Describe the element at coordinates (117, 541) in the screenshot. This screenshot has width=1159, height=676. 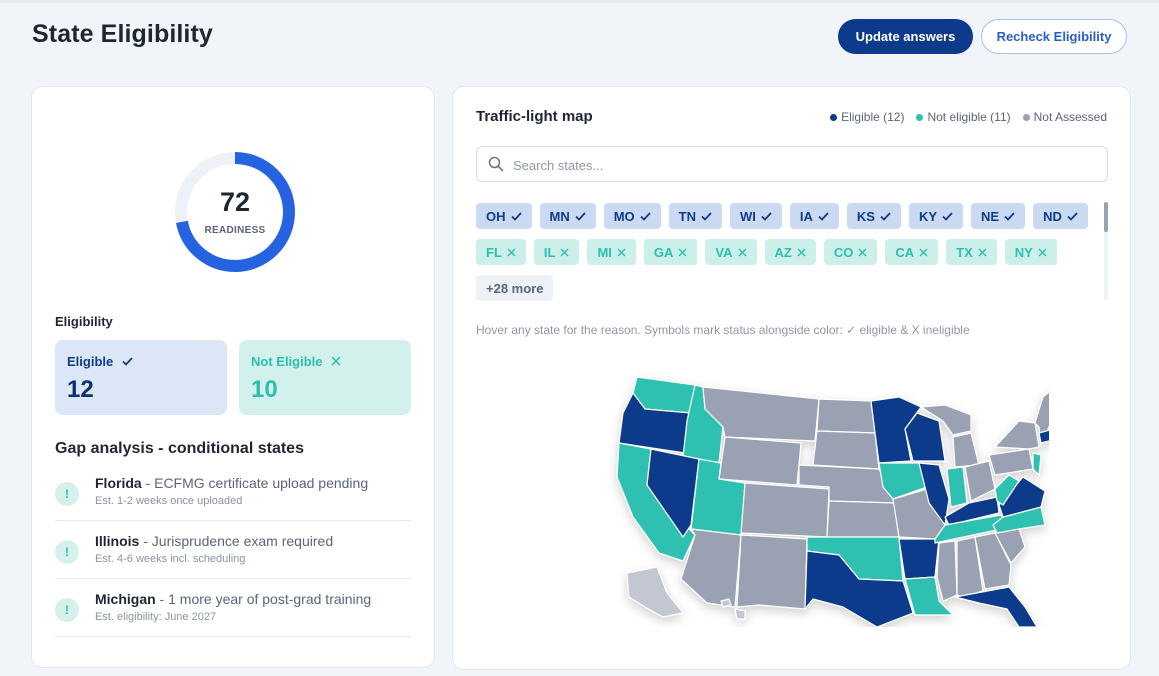
I see `gap-state-name: Illinois` at that location.